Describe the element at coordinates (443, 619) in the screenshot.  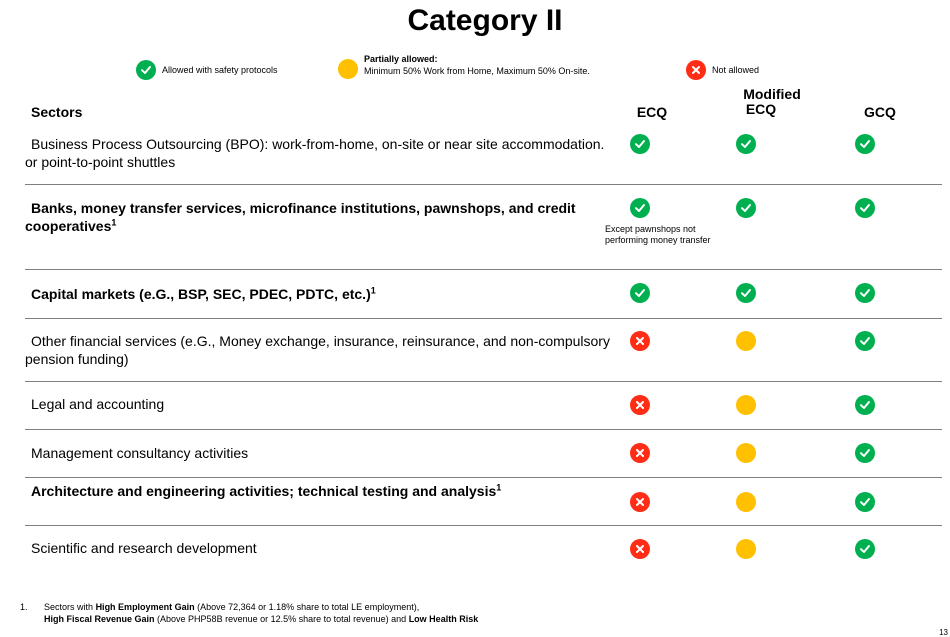
I see `footnote-bold3: Low Health Risk` at that location.